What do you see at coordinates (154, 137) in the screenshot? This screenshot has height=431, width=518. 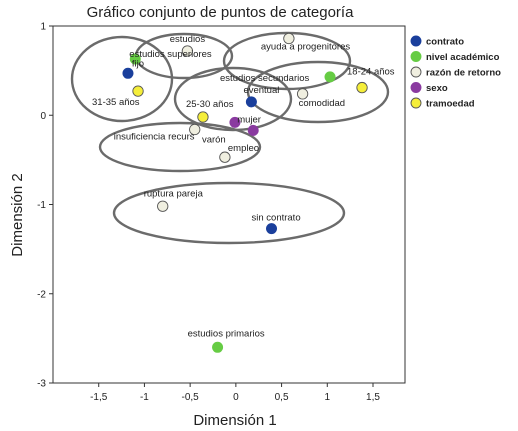 I see `point-label: insuficiencia recurs` at bounding box center [154, 137].